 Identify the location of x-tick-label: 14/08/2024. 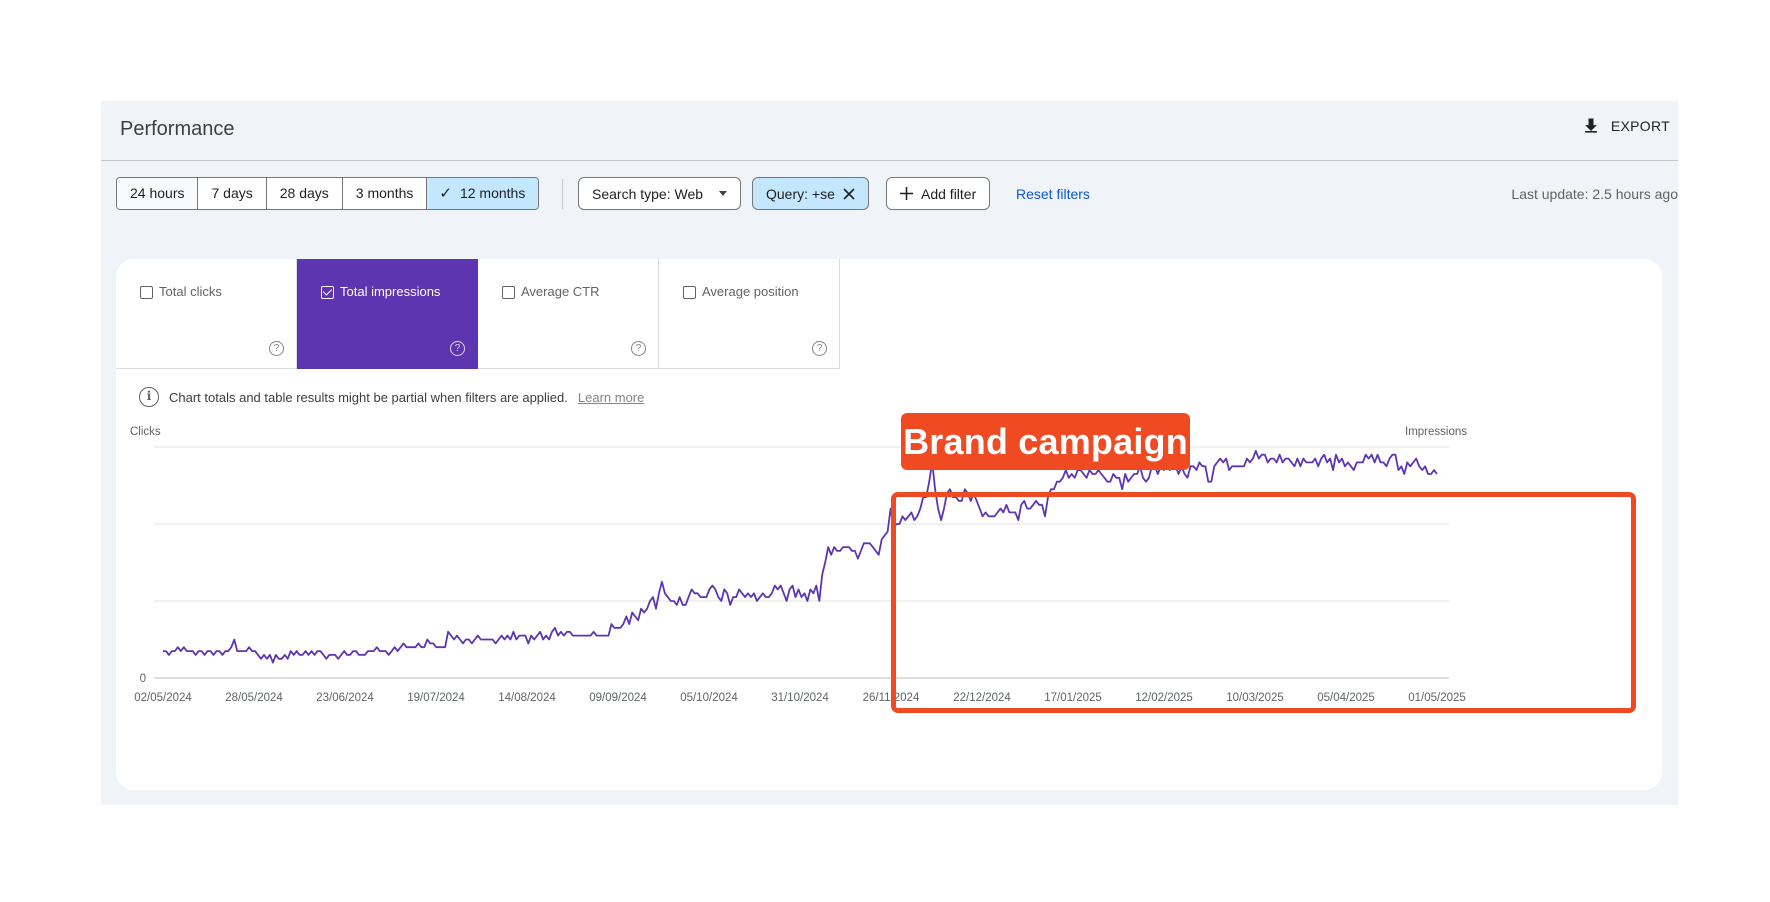
(527, 698).